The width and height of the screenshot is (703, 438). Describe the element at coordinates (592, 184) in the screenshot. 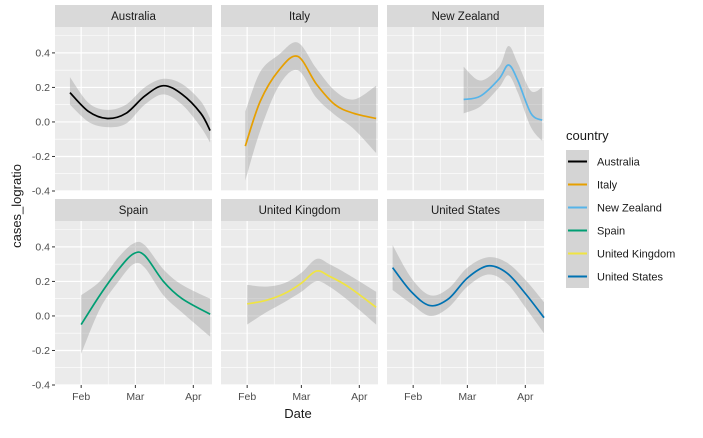

I see `legend-entry-italy: Italy` at that location.